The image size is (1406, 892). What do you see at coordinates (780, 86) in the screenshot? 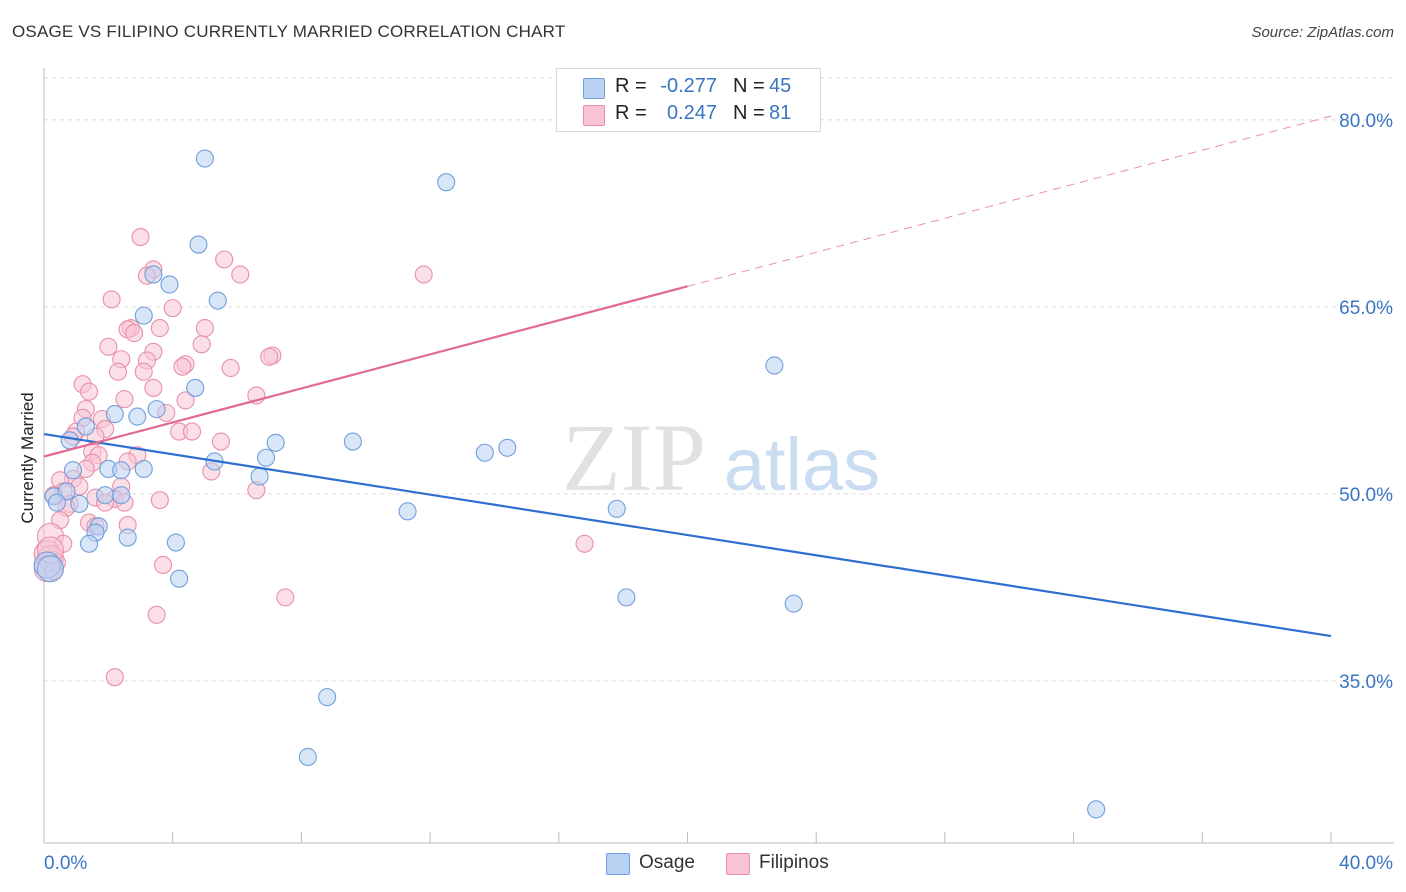
I see `legend-n-value: 45` at bounding box center [780, 86].